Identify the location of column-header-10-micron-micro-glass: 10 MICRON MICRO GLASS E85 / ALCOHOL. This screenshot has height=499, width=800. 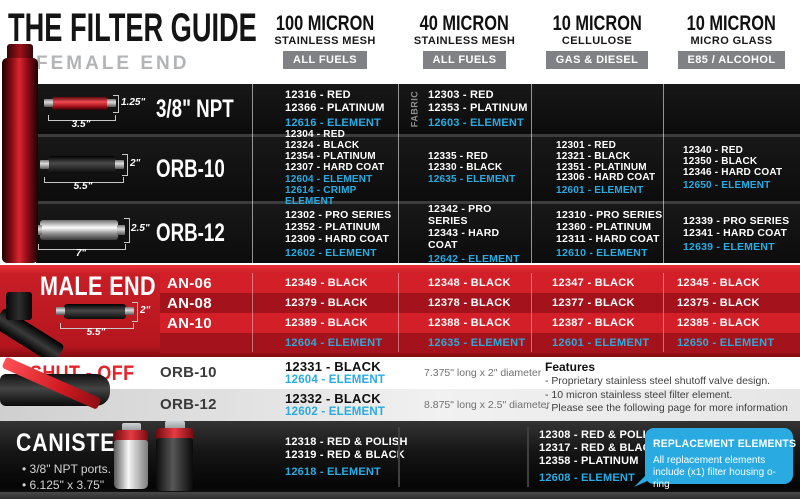
(731, 41).